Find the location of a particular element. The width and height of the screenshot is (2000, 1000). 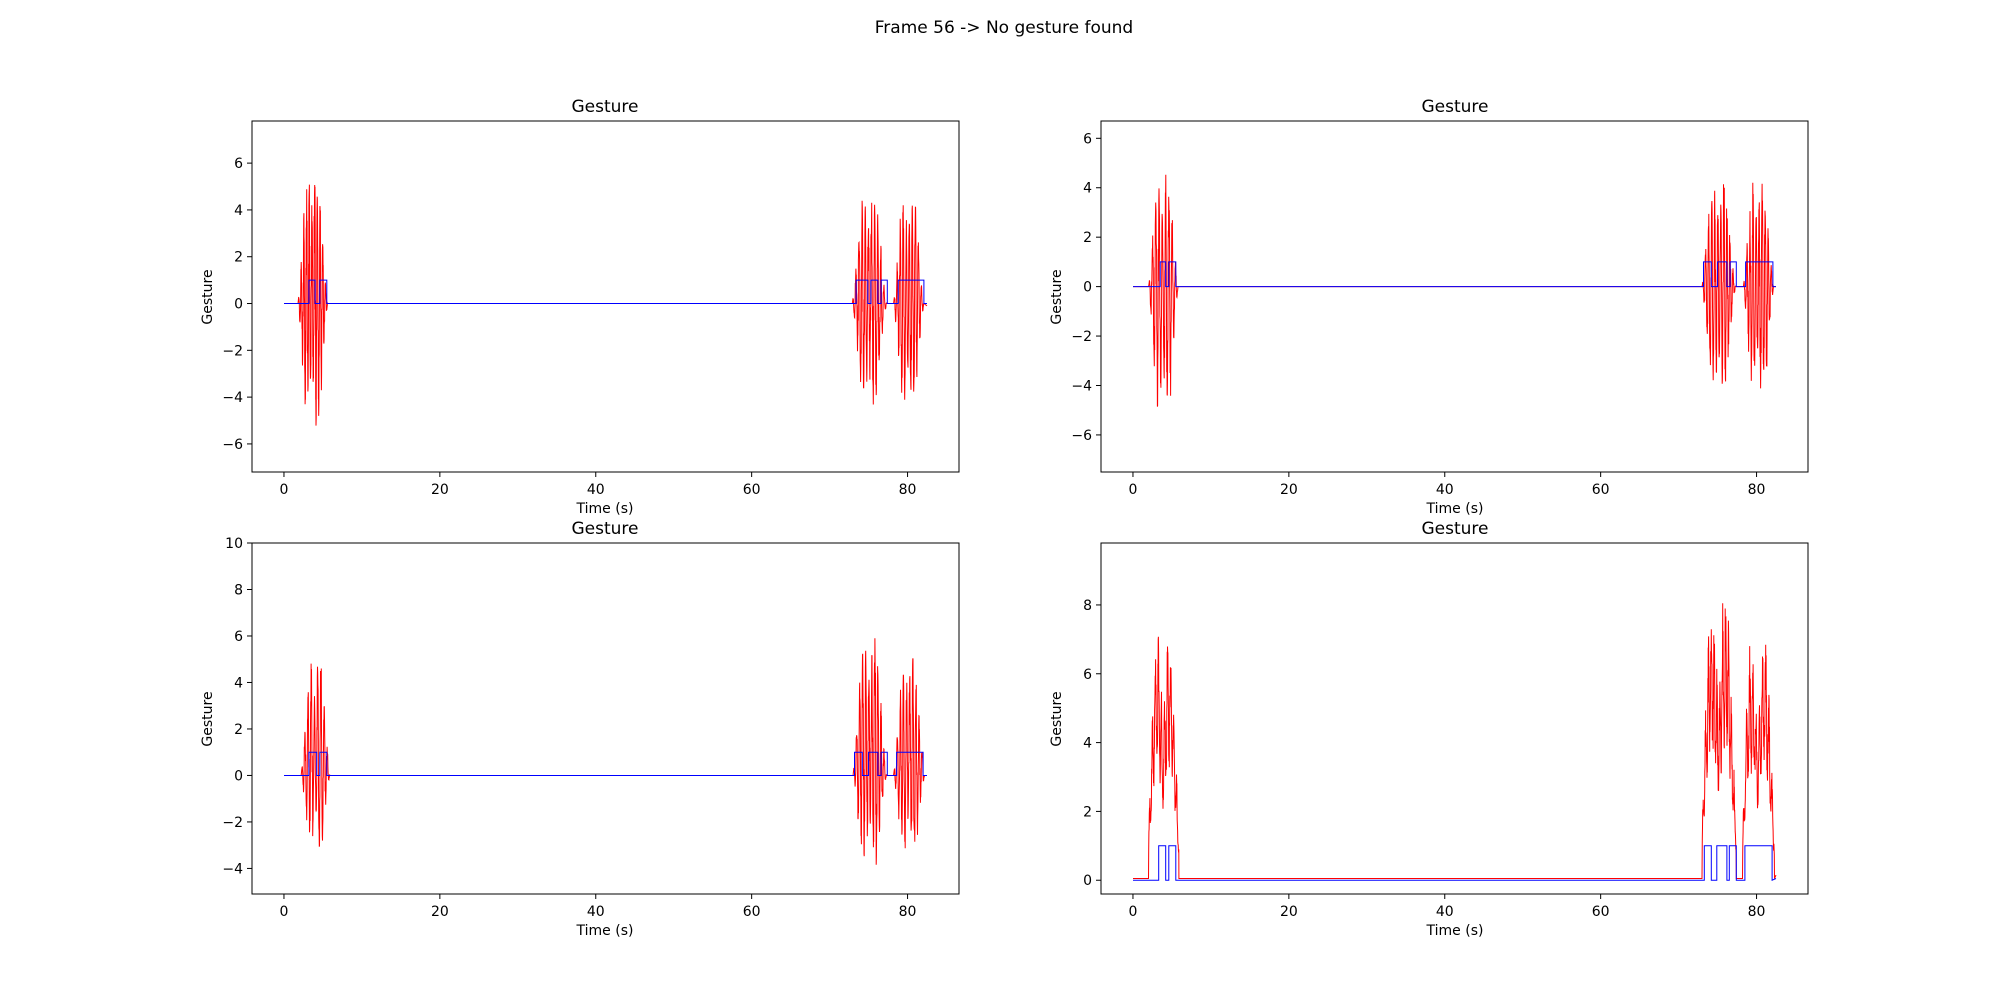

figure-suptitle: Frame 56 -> No gesture found is located at coordinates (1004, 28).